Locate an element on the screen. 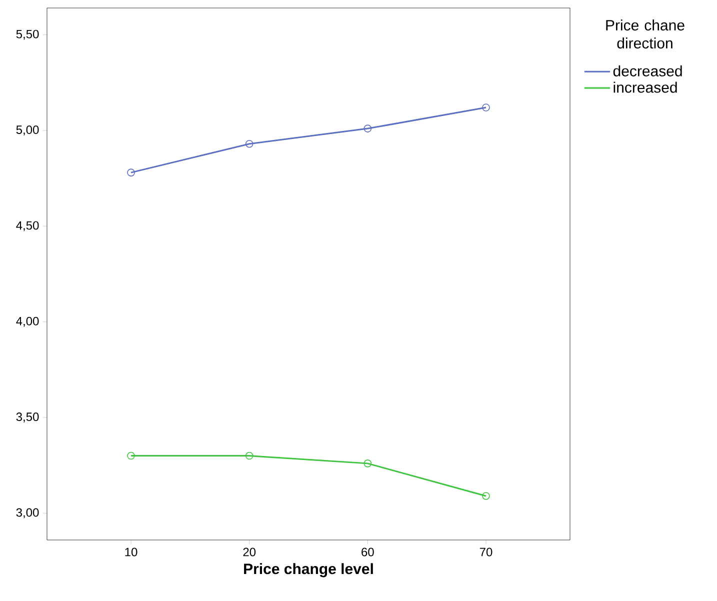 The image size is (717, 601). legend-label: decreased is located at coordinates (647, 70).